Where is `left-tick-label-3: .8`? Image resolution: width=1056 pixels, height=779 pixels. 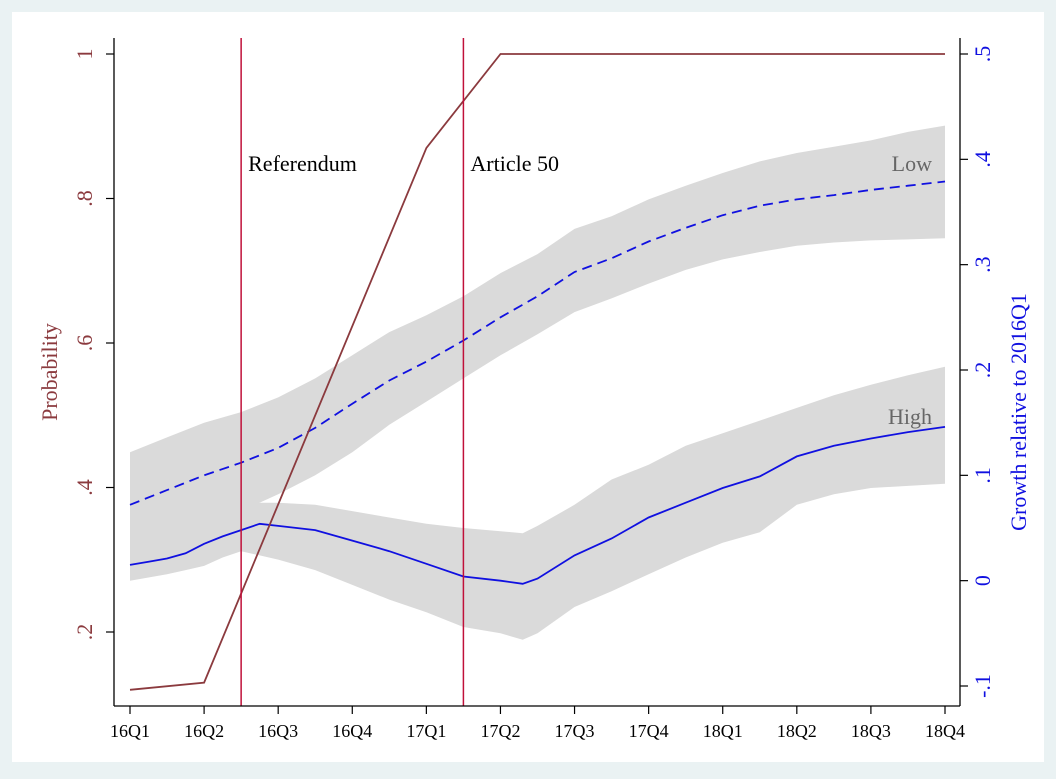 left-tick-label-3: .8 is located at coordinates (84, 198).